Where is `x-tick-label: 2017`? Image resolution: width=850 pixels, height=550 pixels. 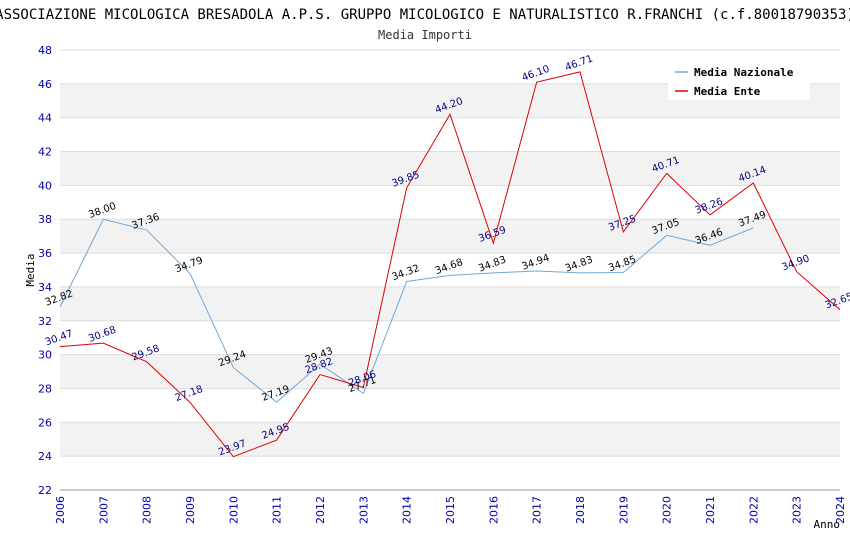 x-tick-label: 2017 is located at coordinates (537, 510).